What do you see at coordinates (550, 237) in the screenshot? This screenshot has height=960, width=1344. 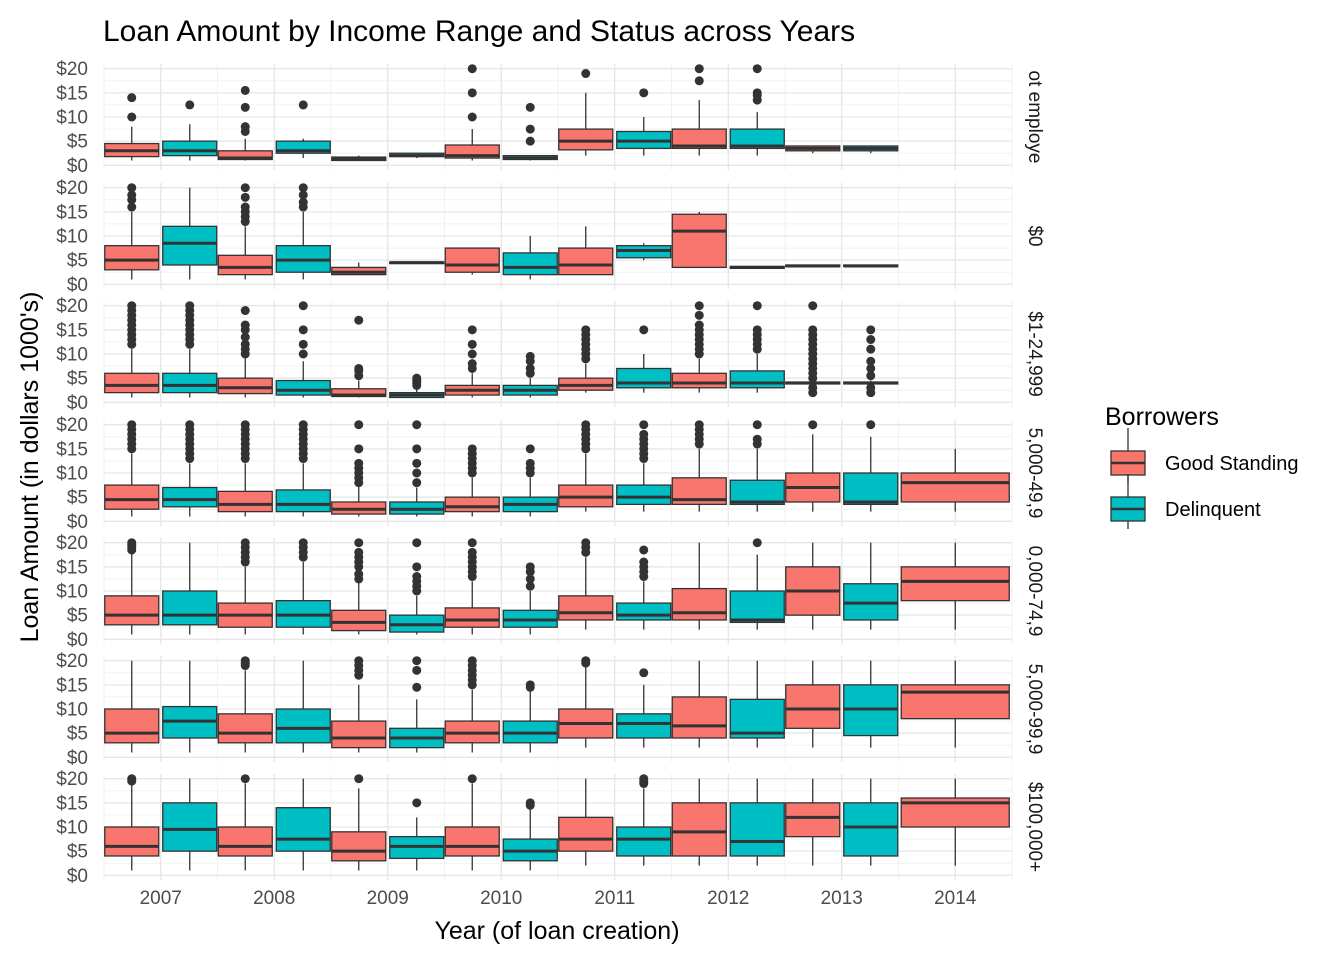 I see `facet-panel: $0 $5 $10 $15 $20 $0` at bounding box center [550, 237].